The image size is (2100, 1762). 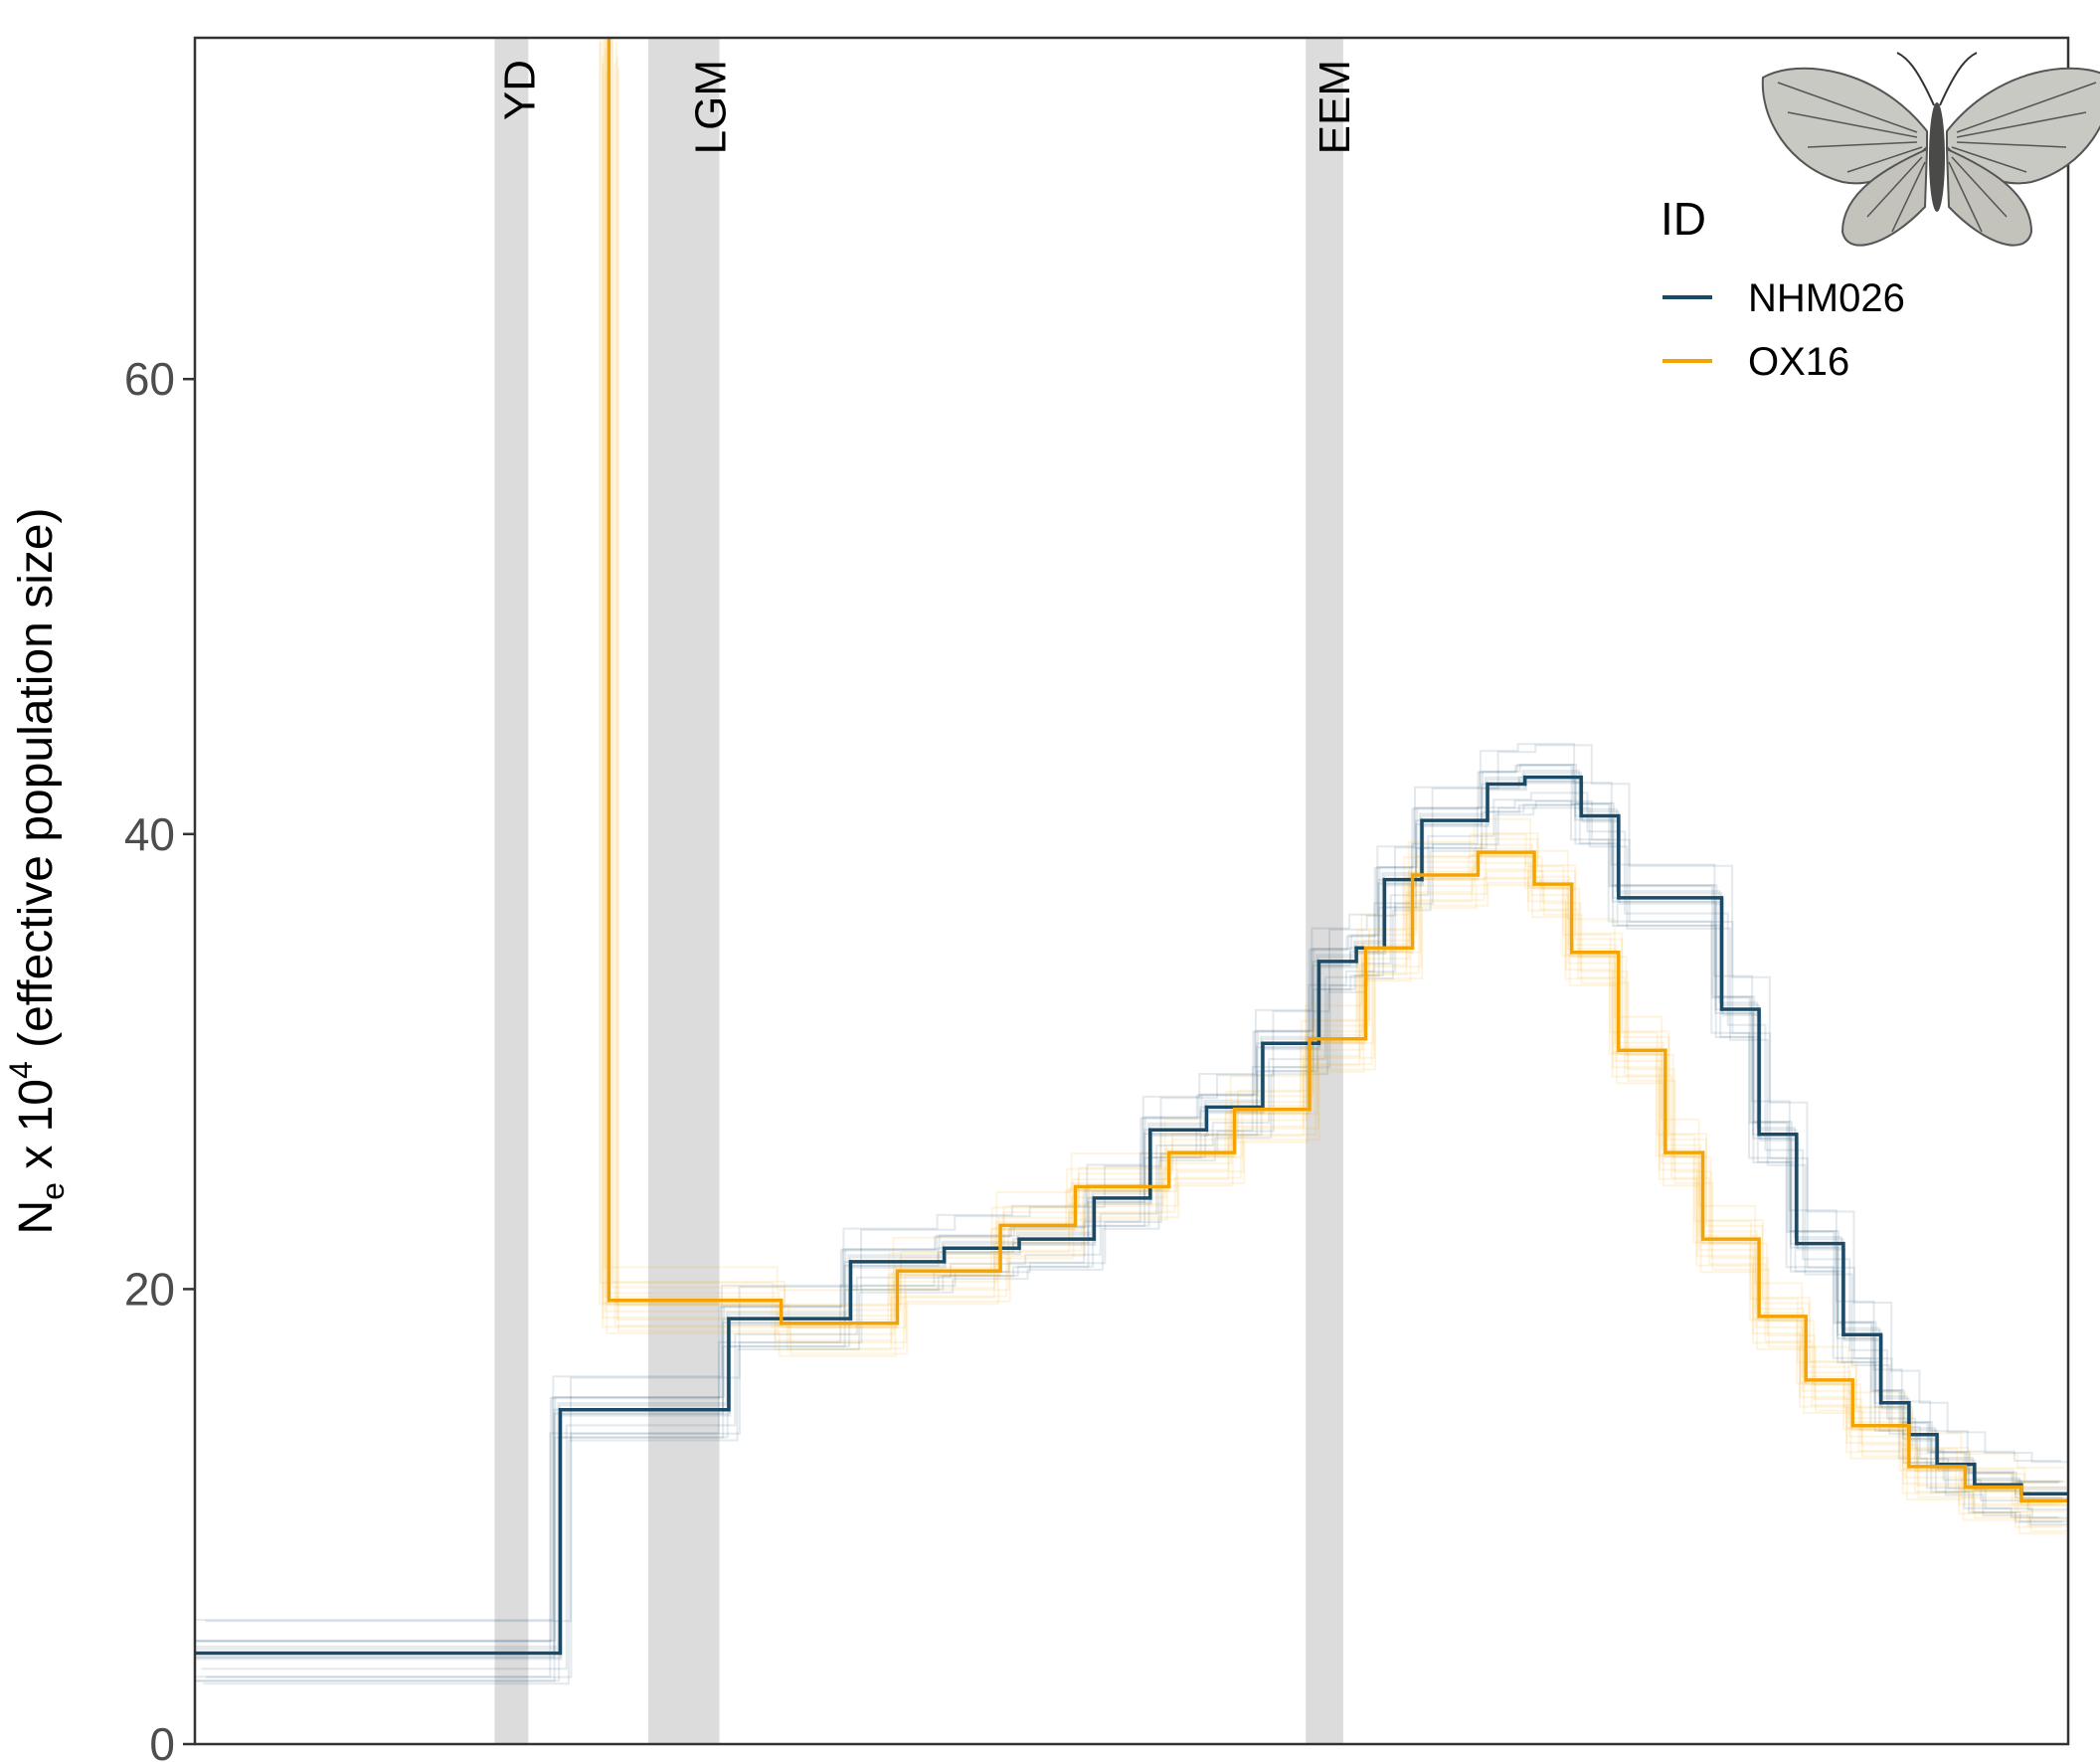 What do you see at coordinates (150, 1289) in the screenshot?
I see `y-tick-label: 20` at bounding box center [150, 1289].